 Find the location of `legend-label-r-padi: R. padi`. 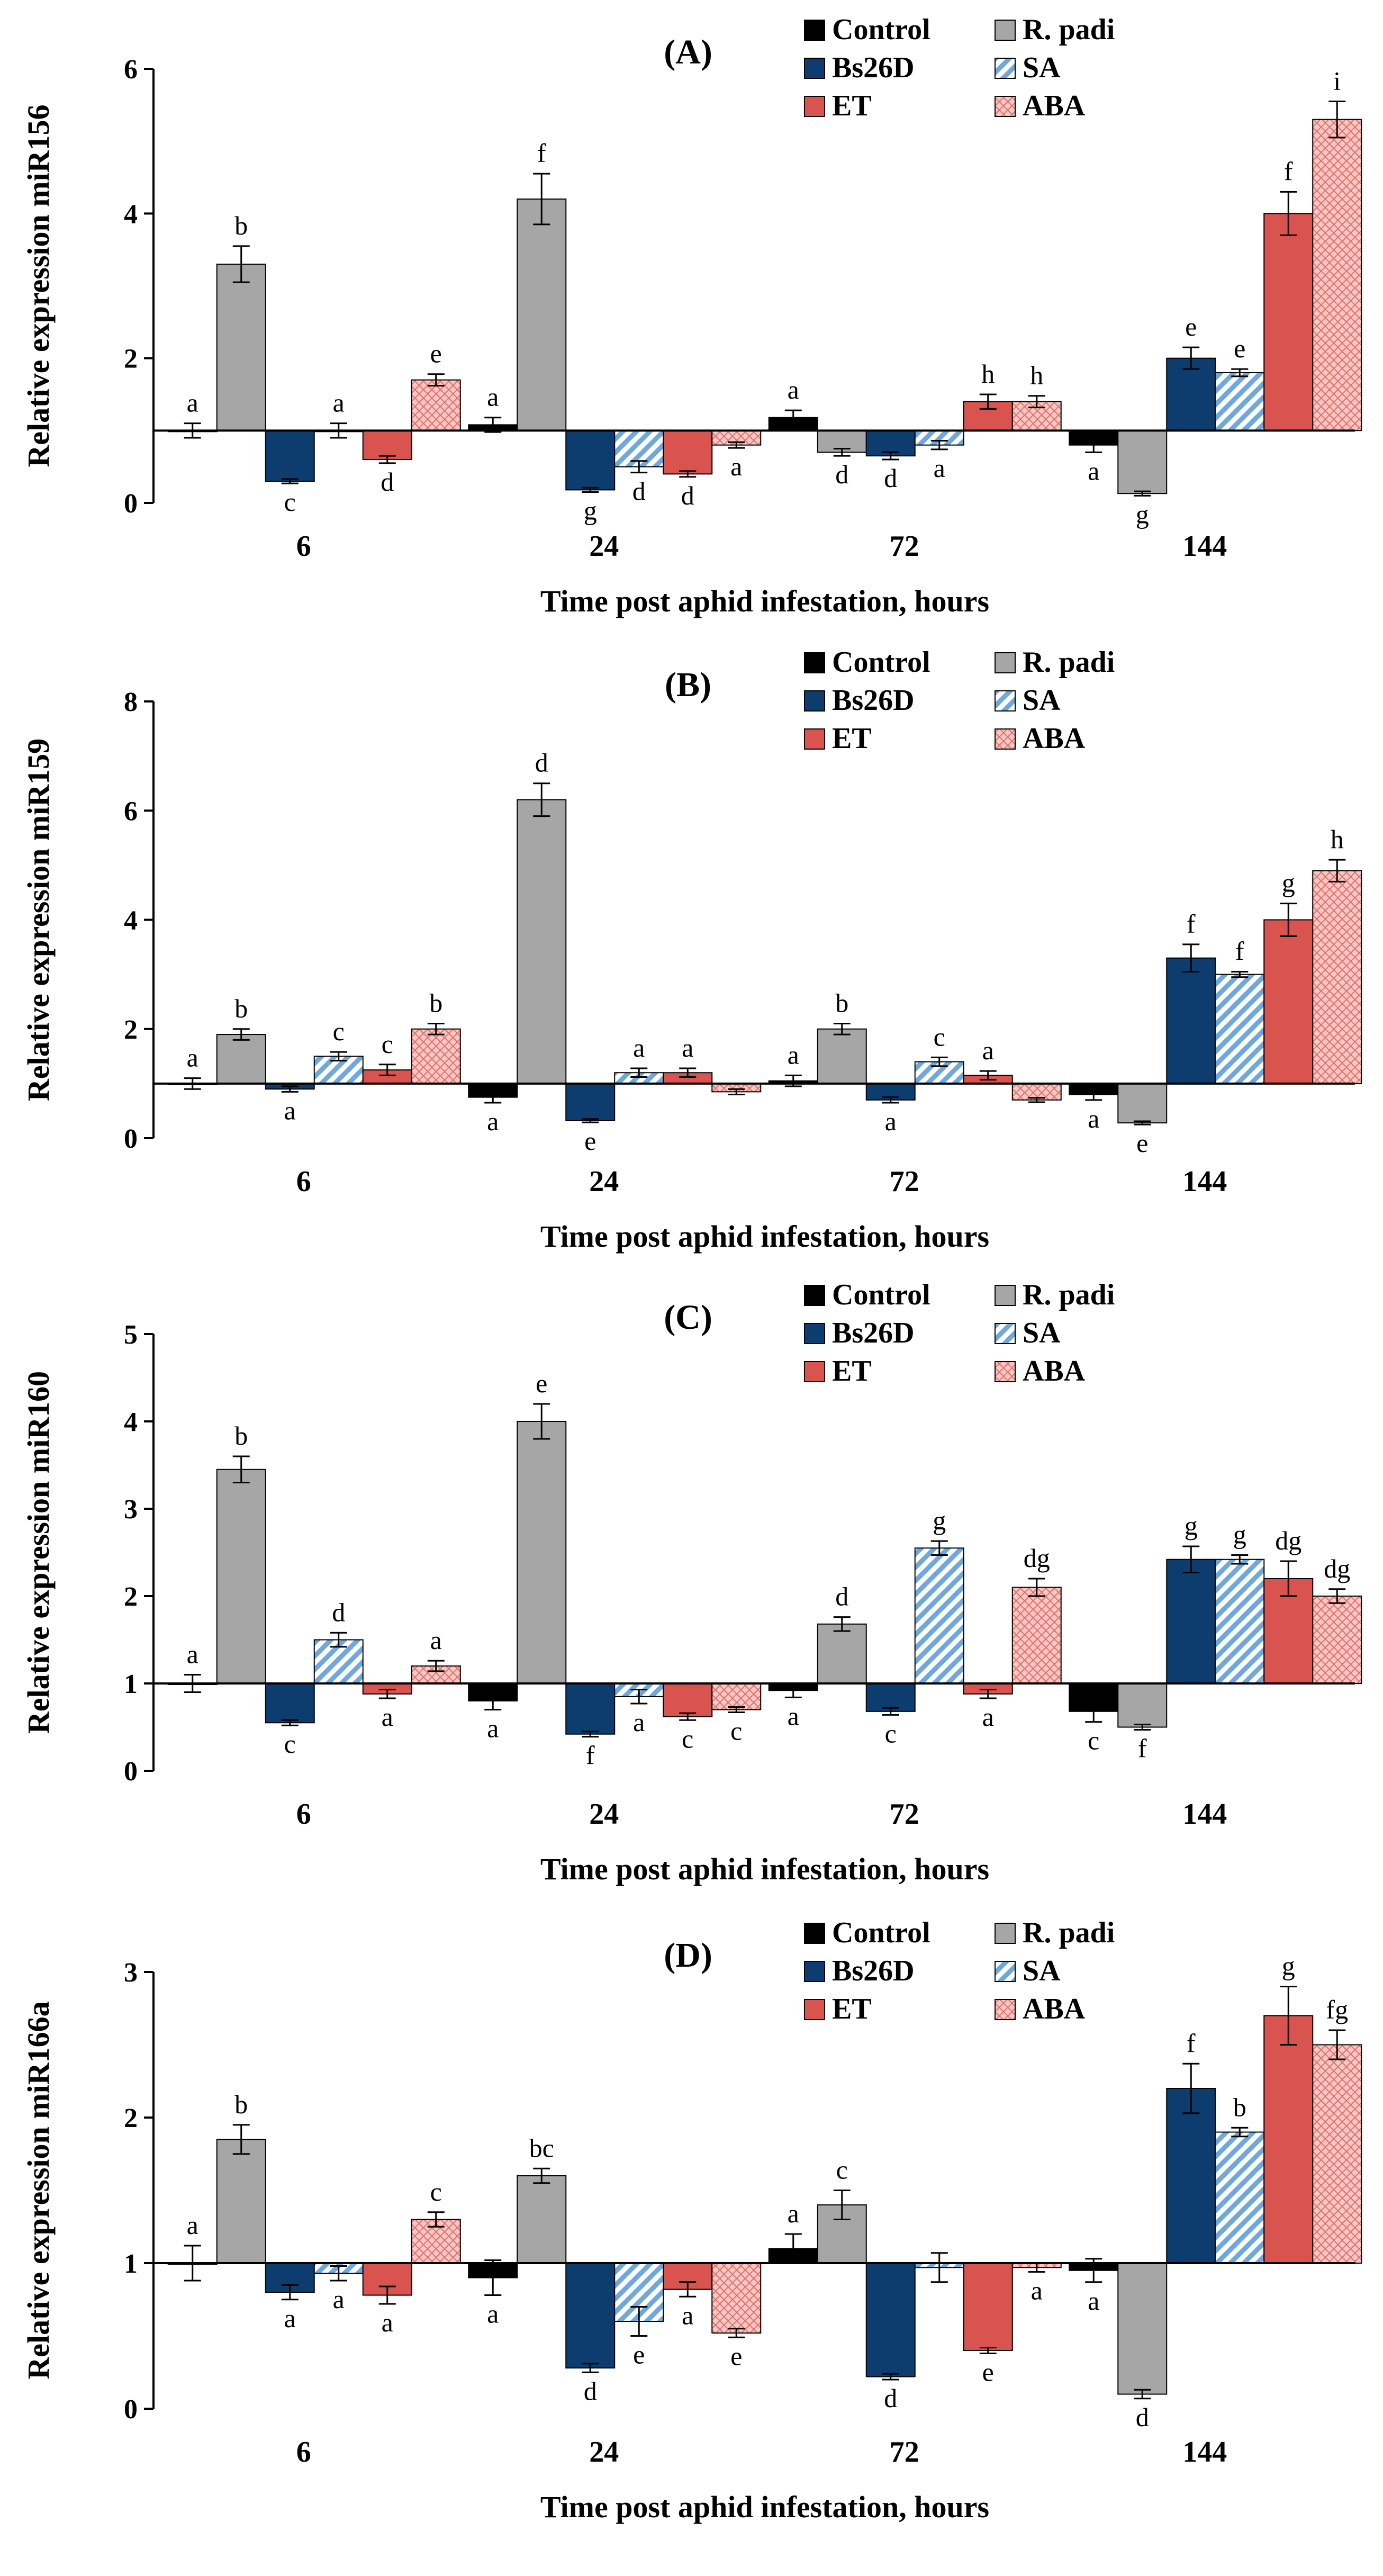

legend-label-r-padi: R. padi is located at coordinates (1069, 662).